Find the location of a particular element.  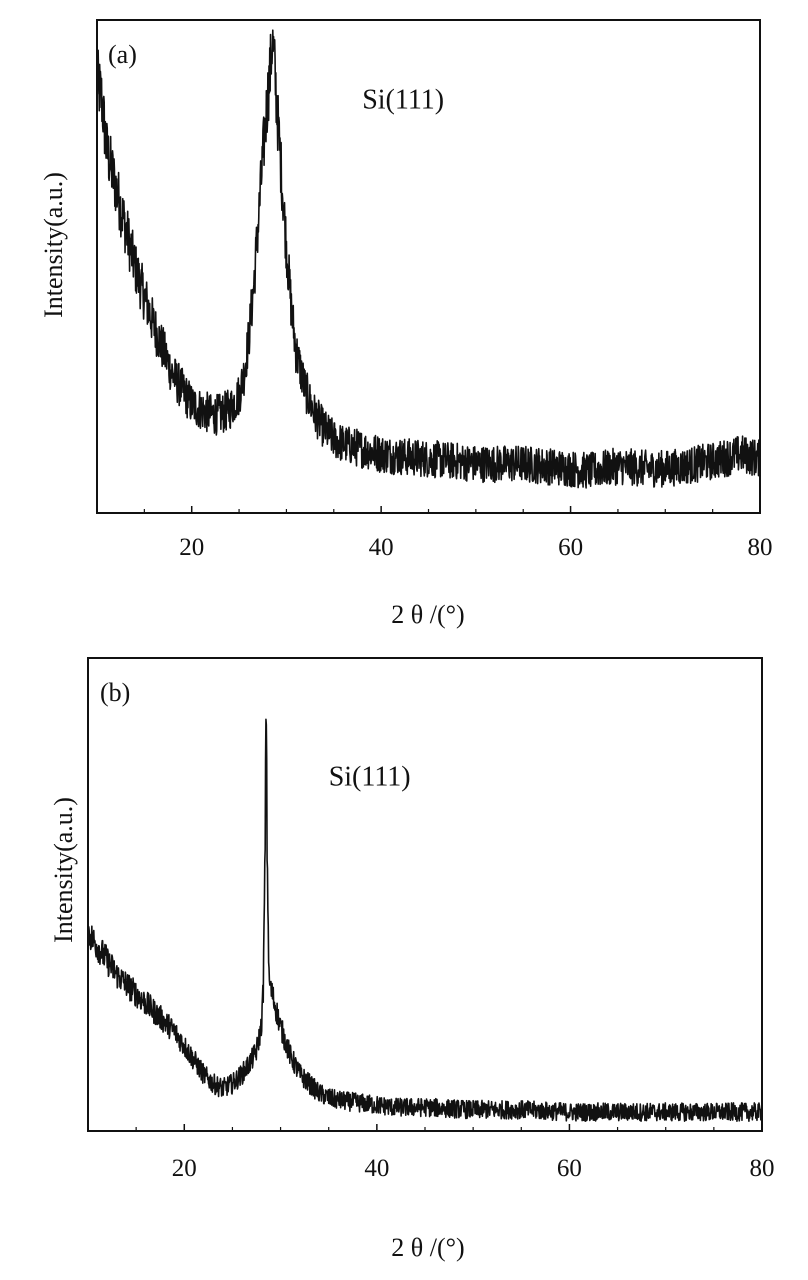

x-tick-label-b-80: 80 is located at coordinates (762, 1168).